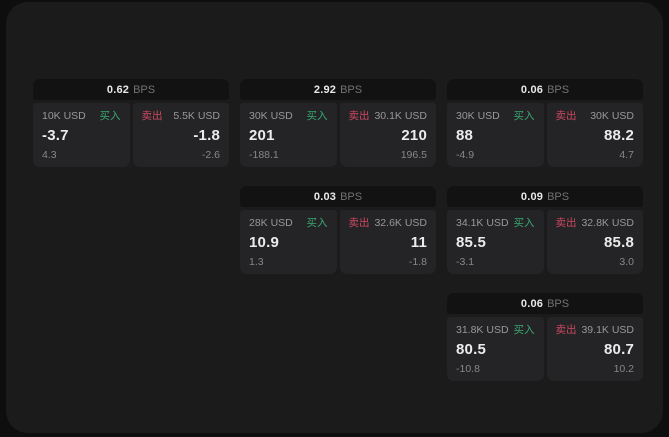  I want to click on sell-price: 88.2, so click(619, 135).